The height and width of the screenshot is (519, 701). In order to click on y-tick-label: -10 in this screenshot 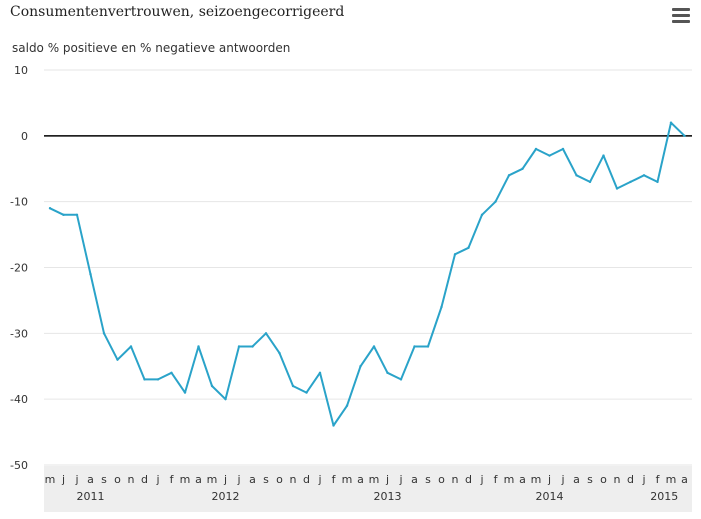, I will do `click(19, 202)`.